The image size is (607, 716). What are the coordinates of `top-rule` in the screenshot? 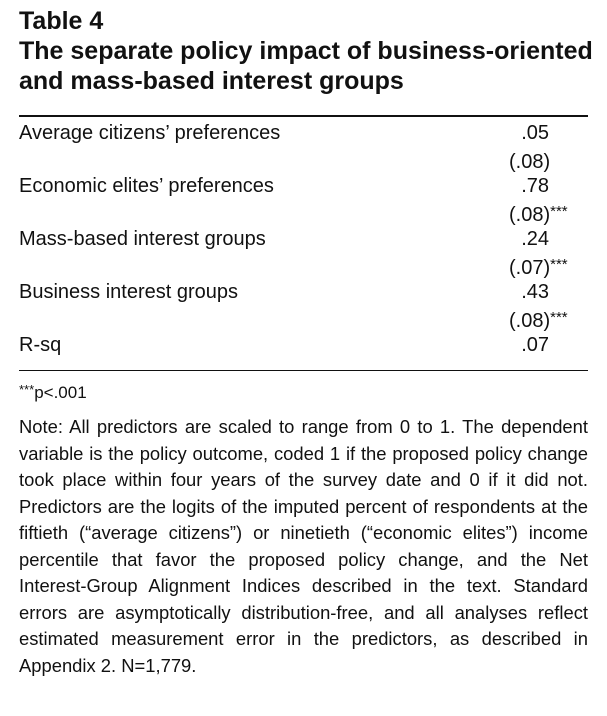 It's located at (303, 116).